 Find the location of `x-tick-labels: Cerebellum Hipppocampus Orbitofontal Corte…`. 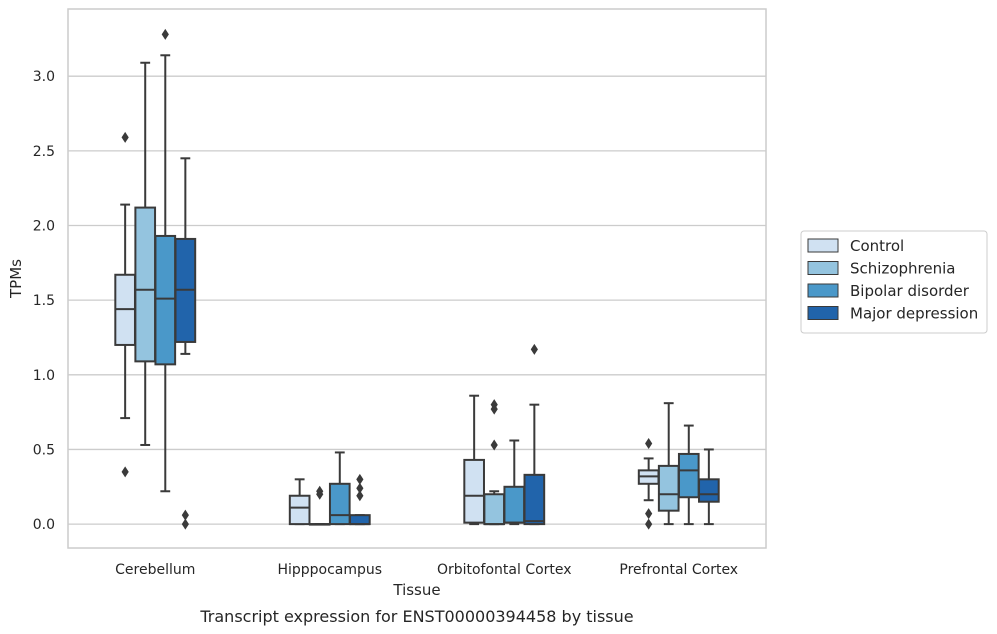

x-tick-labels: Cerebellum Hipppocampus Orbitofontal Corte… is located at coordinates (426, 570).